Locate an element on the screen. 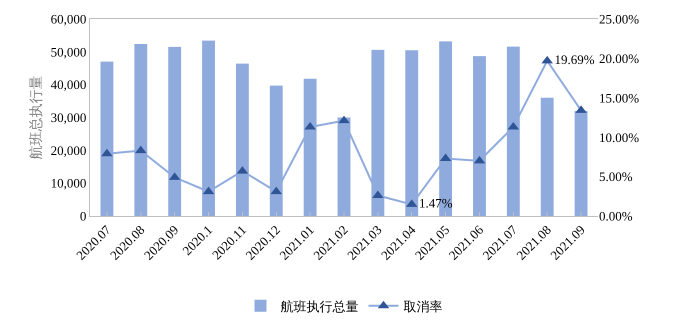  y2-tick-label: 10.00% is located at coordinates (619, 137).